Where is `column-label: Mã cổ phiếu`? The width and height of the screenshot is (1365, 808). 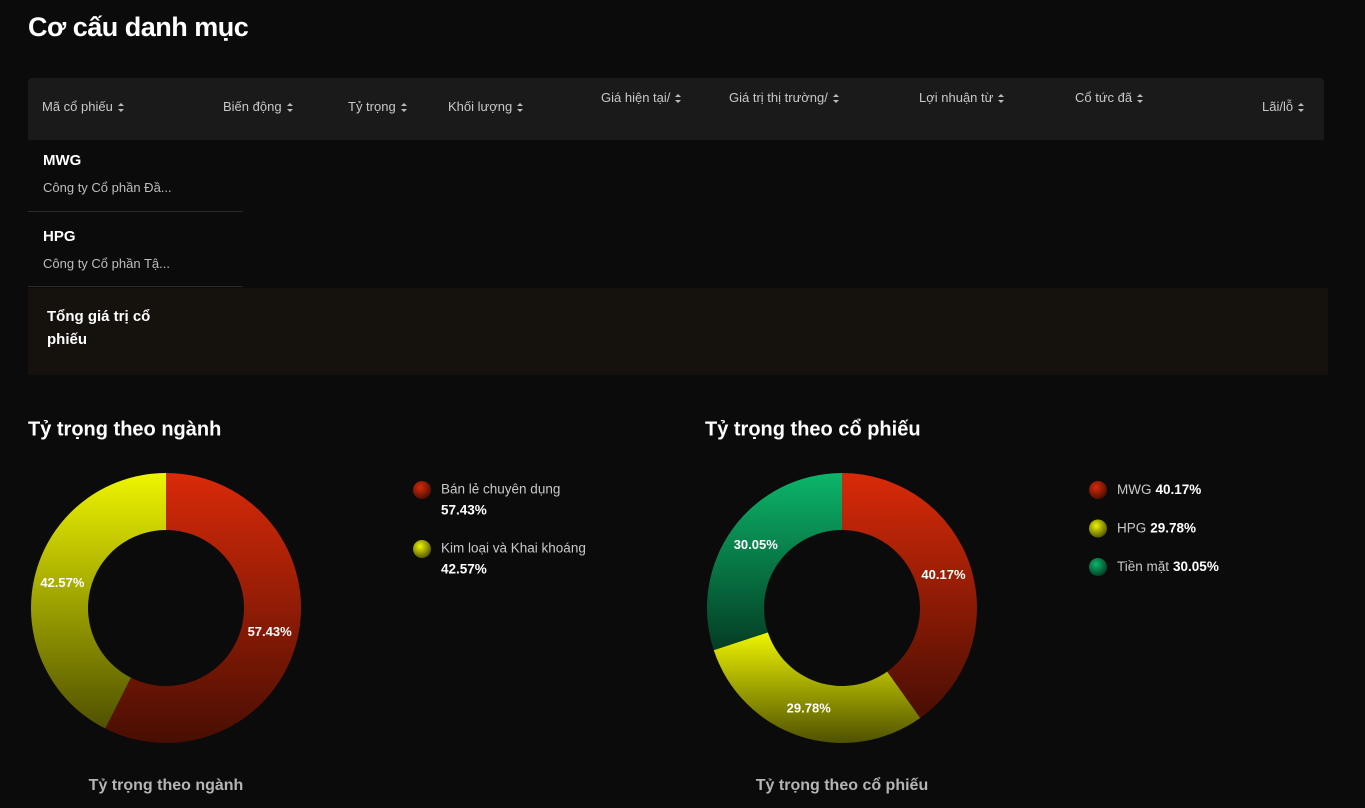 column-label: Mã cổ phiếu is located at coordinates (77, 106).